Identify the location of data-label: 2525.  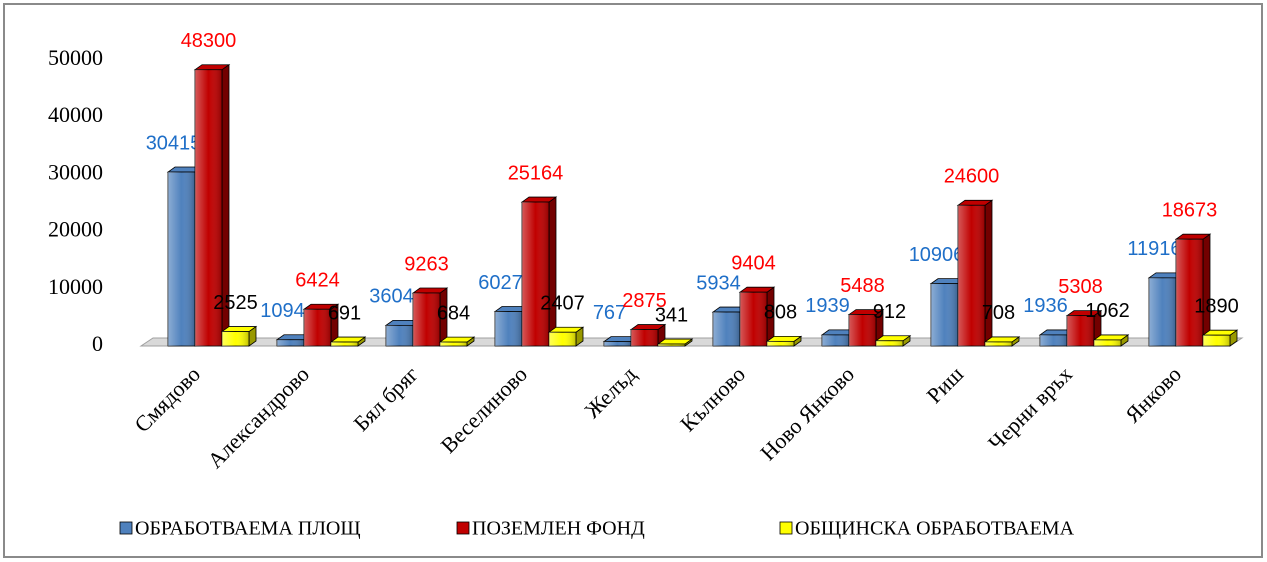
(235, 303).